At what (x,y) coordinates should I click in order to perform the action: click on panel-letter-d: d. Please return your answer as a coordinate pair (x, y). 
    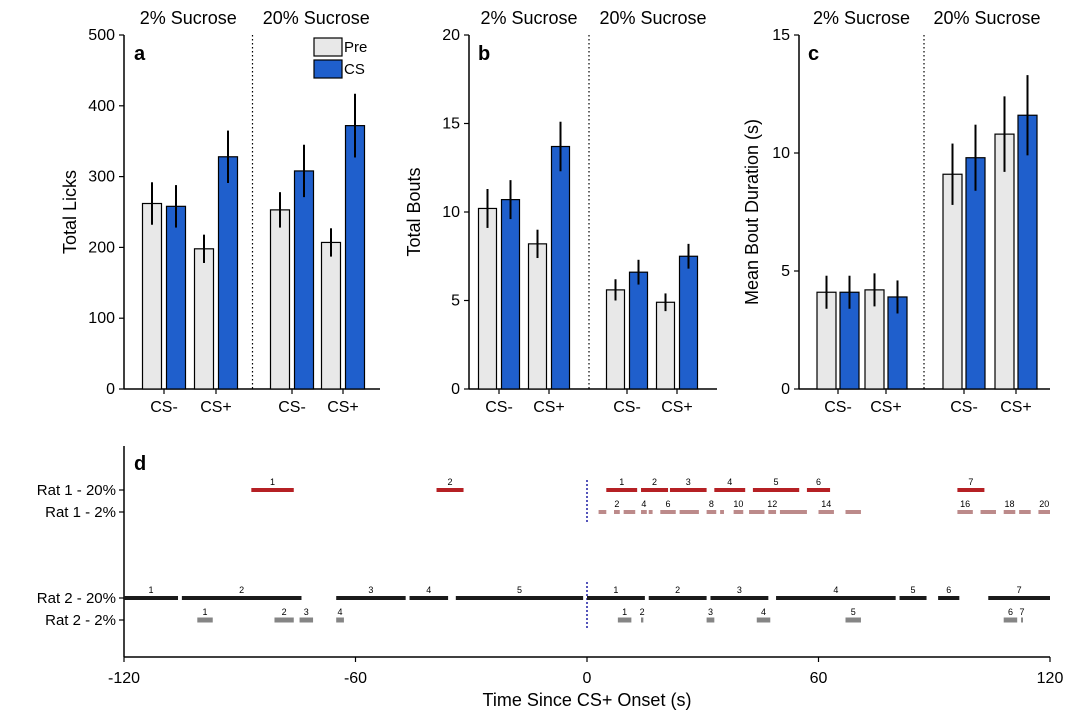
    Looking at the image, I should click on (140, 464).